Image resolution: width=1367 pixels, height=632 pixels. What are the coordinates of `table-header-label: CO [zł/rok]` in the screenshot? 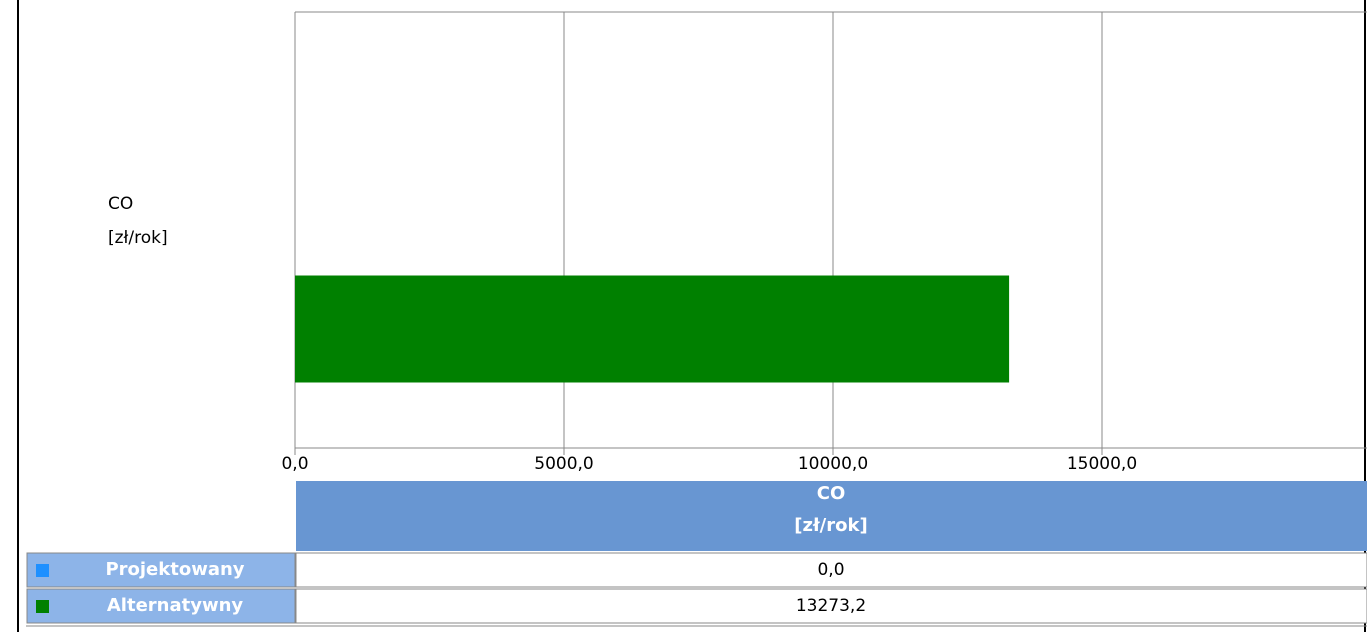 It's located at (830, 509).